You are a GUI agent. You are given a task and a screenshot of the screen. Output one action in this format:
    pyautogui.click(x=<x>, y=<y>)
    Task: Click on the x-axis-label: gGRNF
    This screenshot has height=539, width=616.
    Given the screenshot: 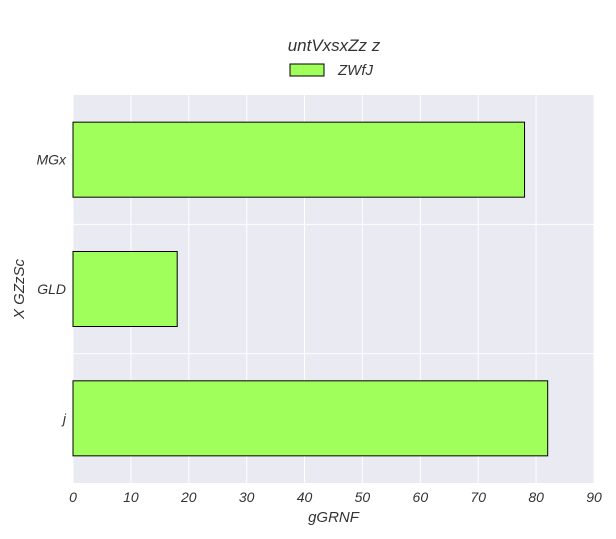 What is the action you would take?
    pyautogui.click(x=334, y=517)
    